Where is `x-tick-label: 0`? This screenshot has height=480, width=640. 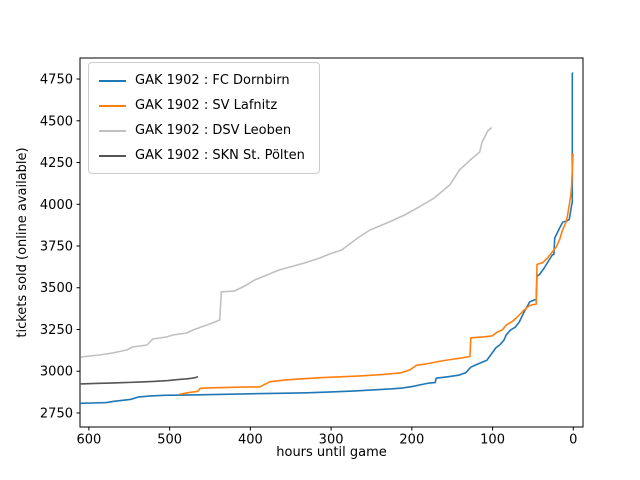
x-tick-label: 0 is located at coordinates (573, 440).